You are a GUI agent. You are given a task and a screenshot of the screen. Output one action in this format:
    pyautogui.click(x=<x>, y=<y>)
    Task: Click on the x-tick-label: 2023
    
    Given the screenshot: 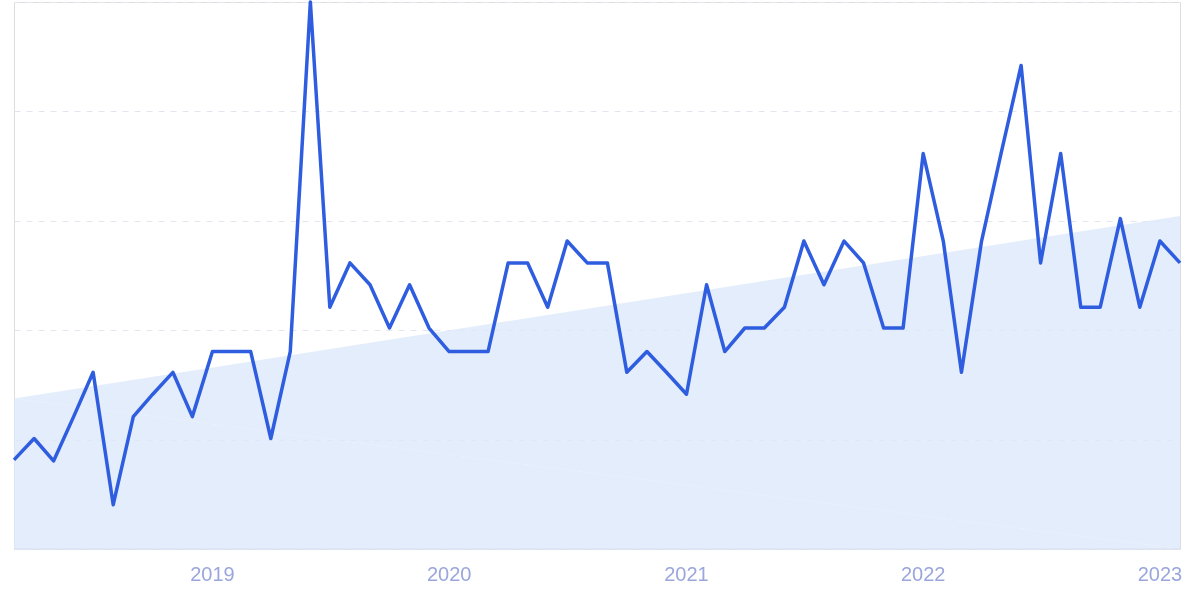 What is the action you would take?
    pyautogui.click(x=1160, y=574)
    